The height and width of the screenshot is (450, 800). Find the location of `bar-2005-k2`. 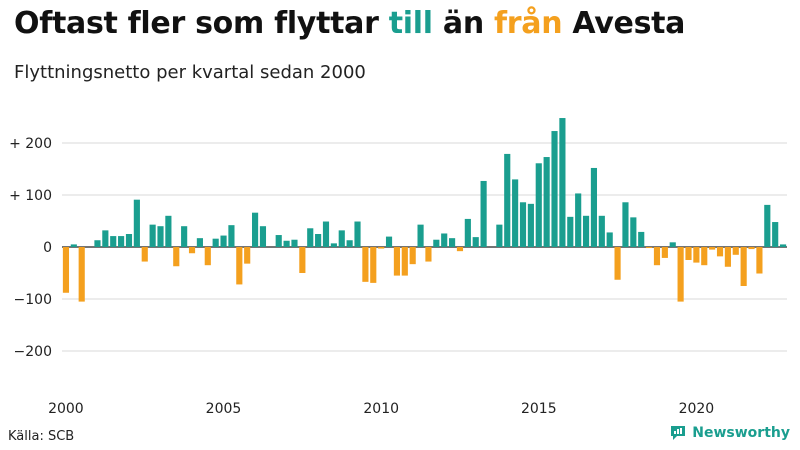

bar-2005-k2 is located at coordinates (231, 236).